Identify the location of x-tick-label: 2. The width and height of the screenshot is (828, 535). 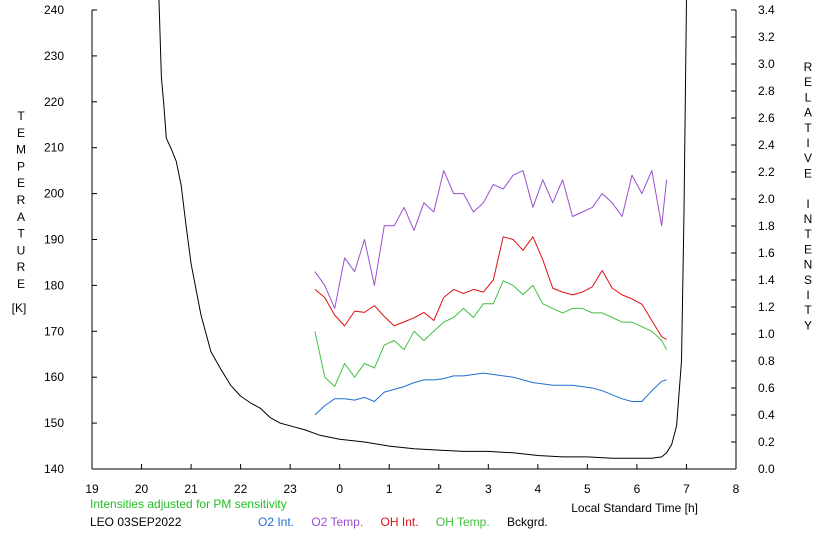
(438, 489).